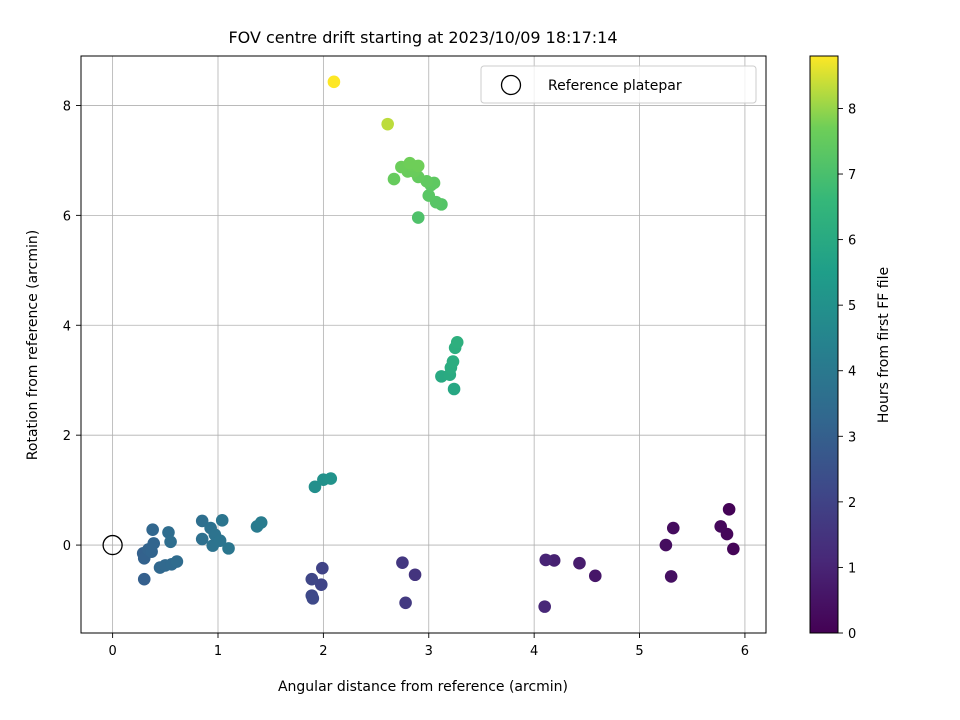 The height and width of the screenshot is (720, 960). I want to click on x-tick-label: 2, so click(323, 651).